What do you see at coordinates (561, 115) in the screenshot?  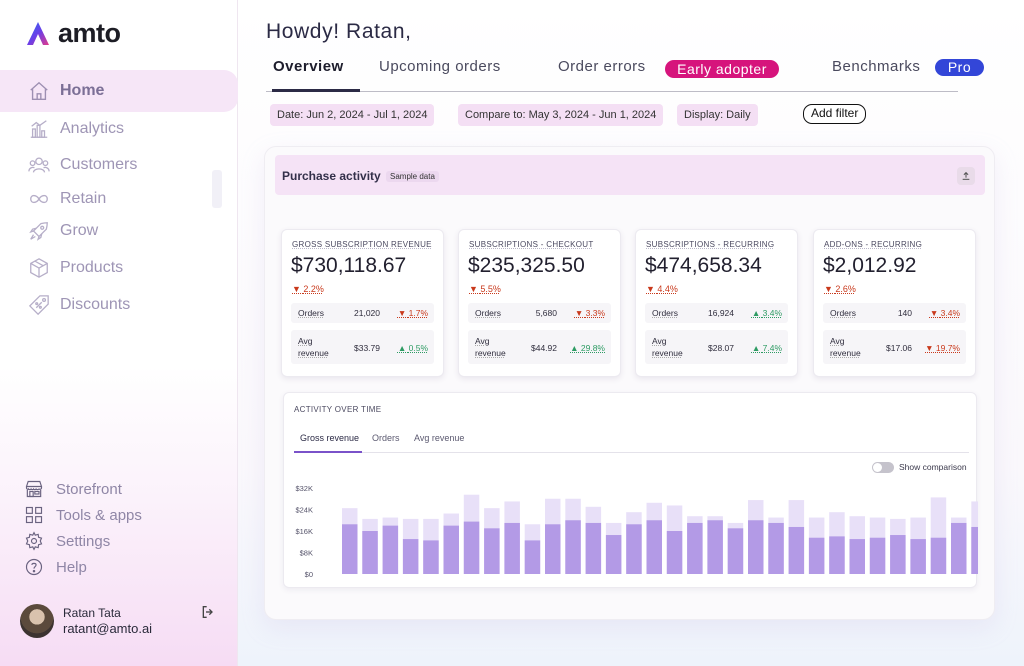 I see `compare-filter: Compare to: May 3, 2024 - Jun 1, 2024` at bounding box center [561, 115].